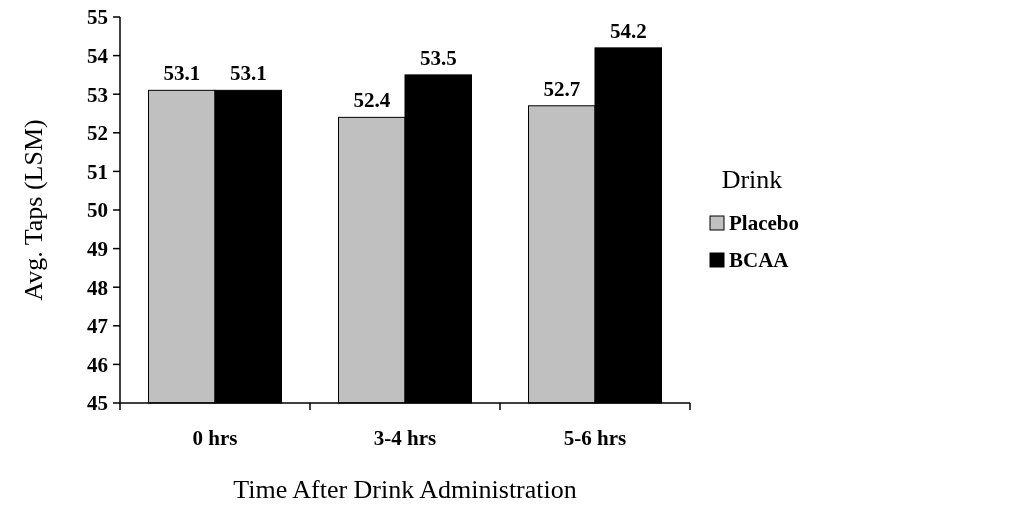  I want to click on data-label: 52.4, so click(372, 100).